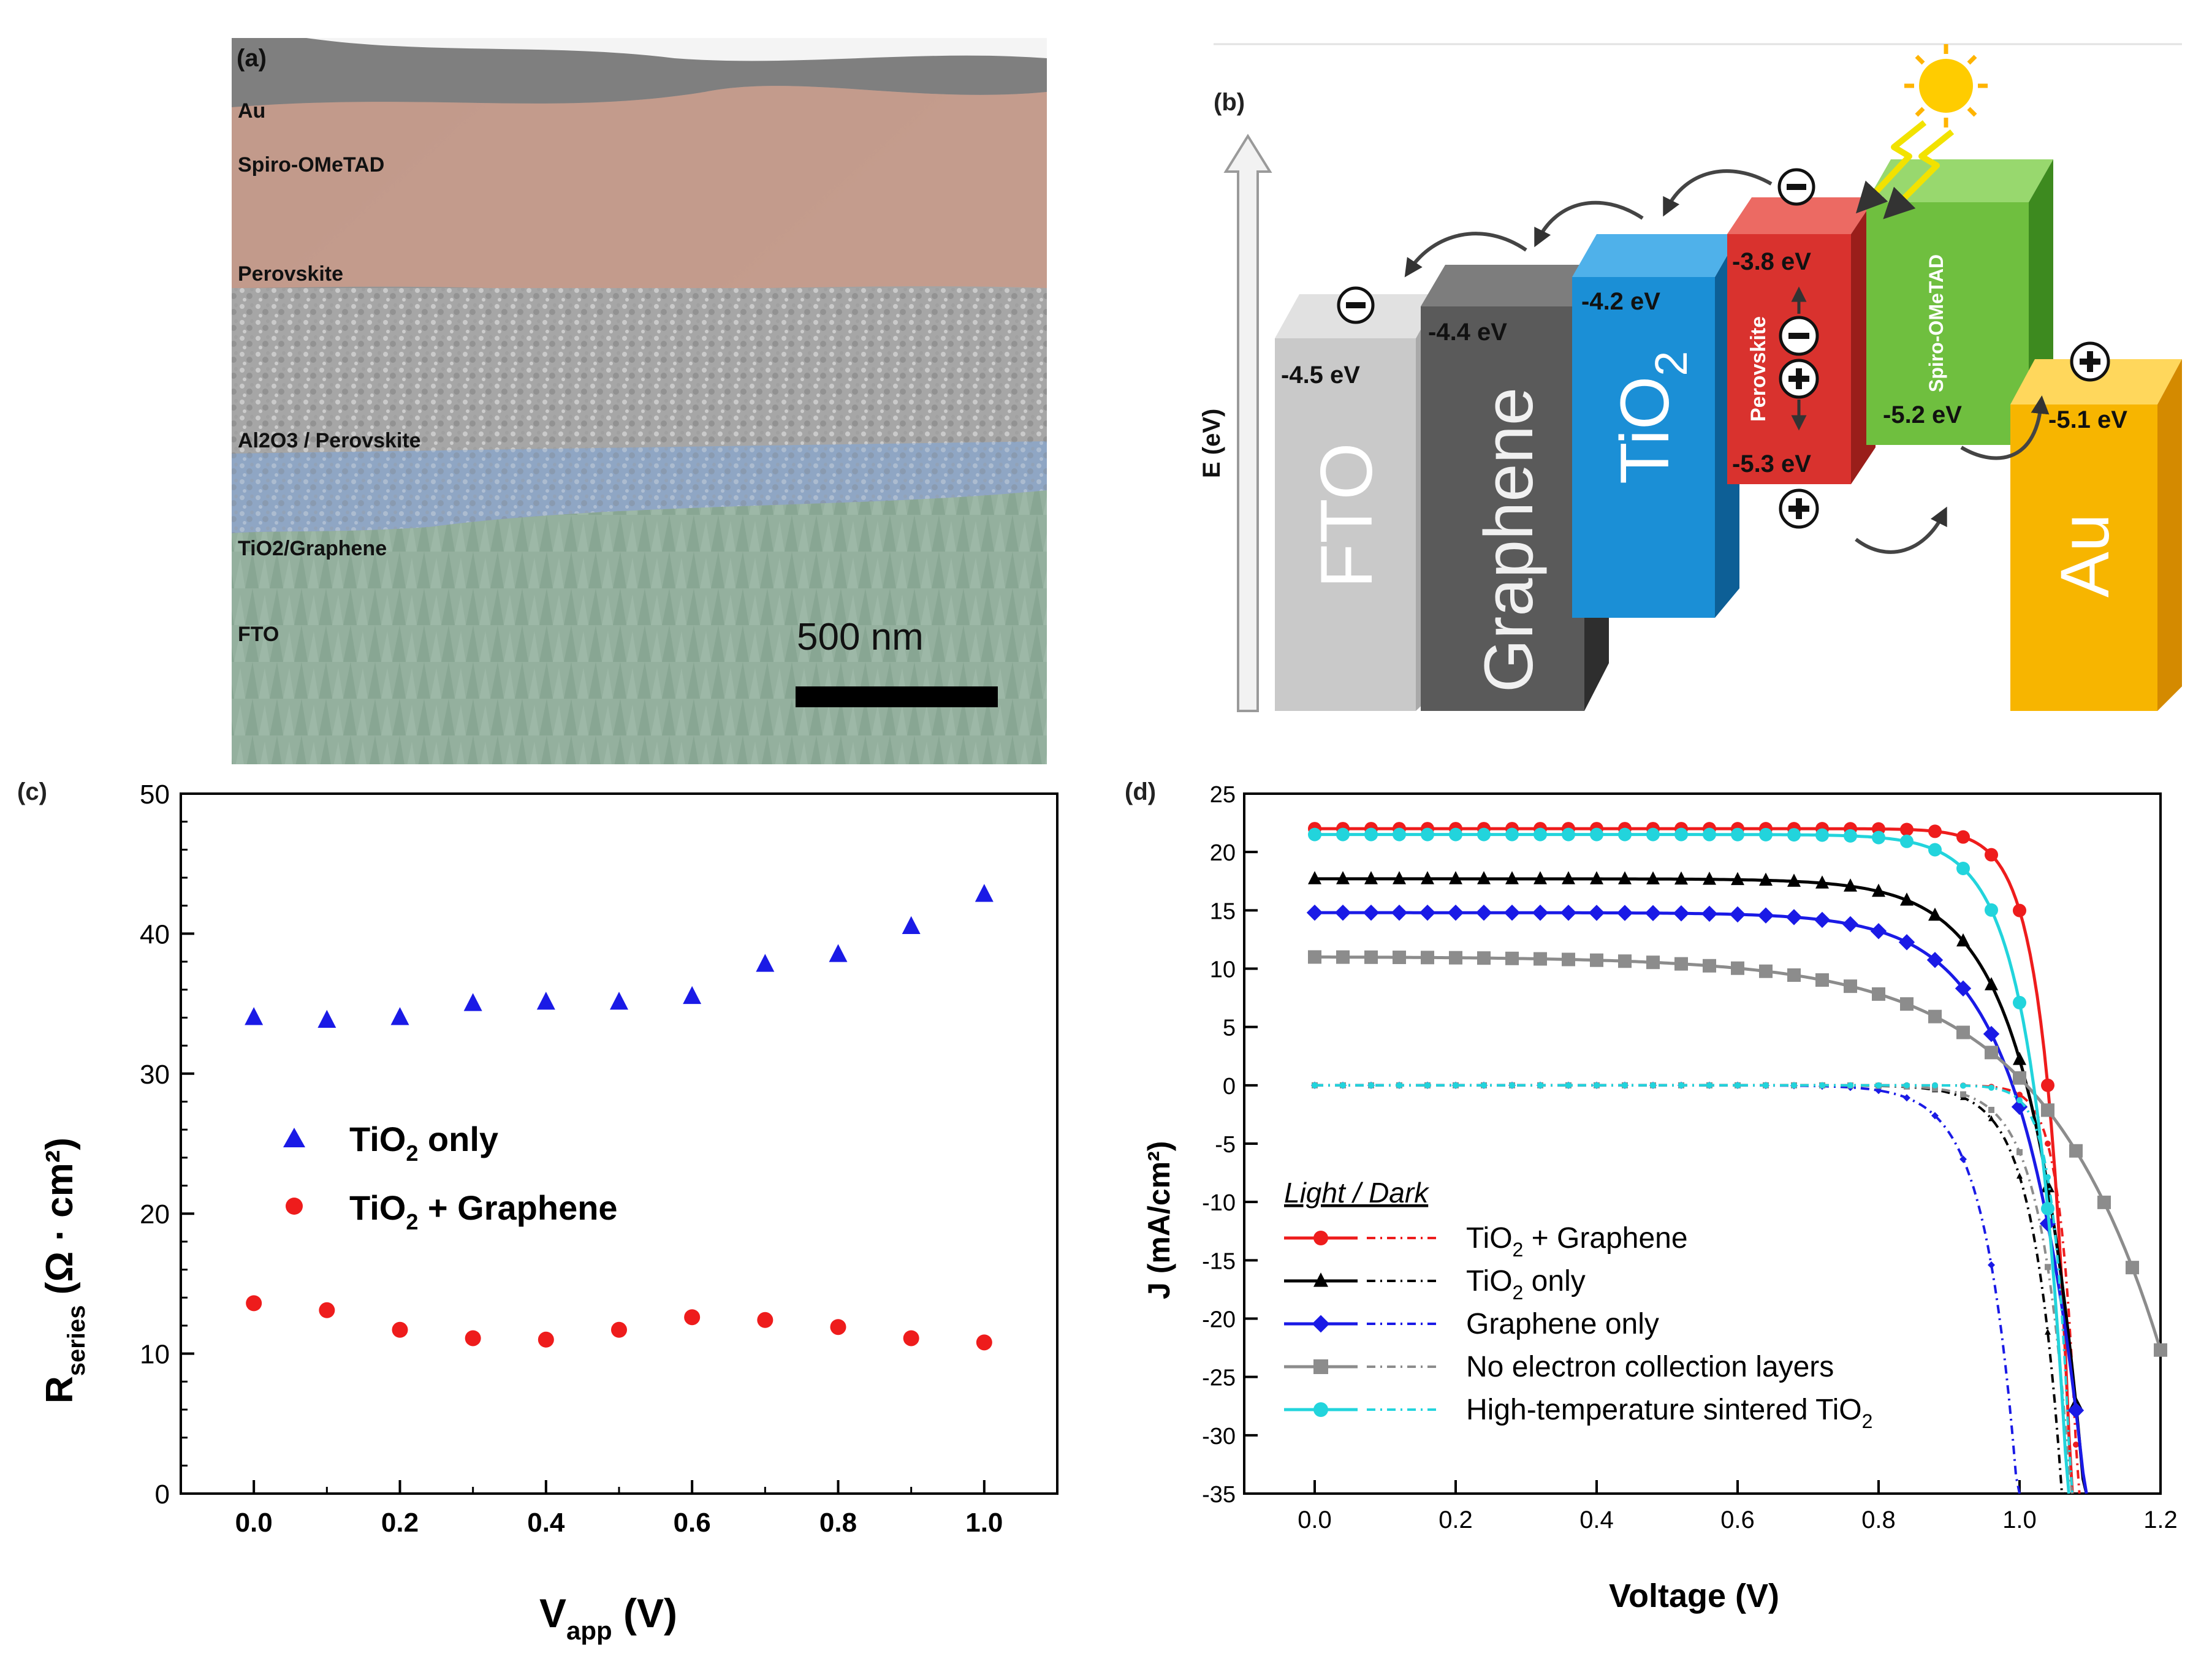 The width and height of the screenshot is (2212, 1656). Describe the element at coordinates (1905, 169) in the screenshot. I see `light-rays-icon` at that location.